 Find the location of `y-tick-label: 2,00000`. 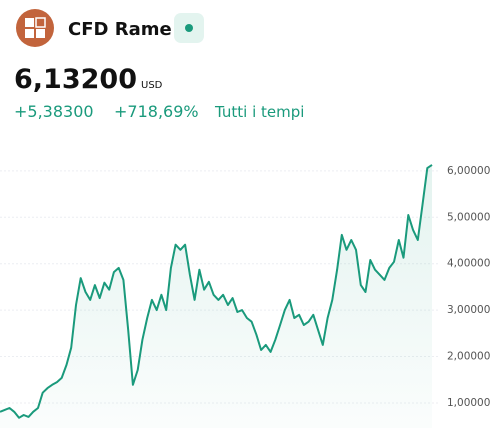

y-tick-label: 2,00000 is located at coordinates (468, 357).